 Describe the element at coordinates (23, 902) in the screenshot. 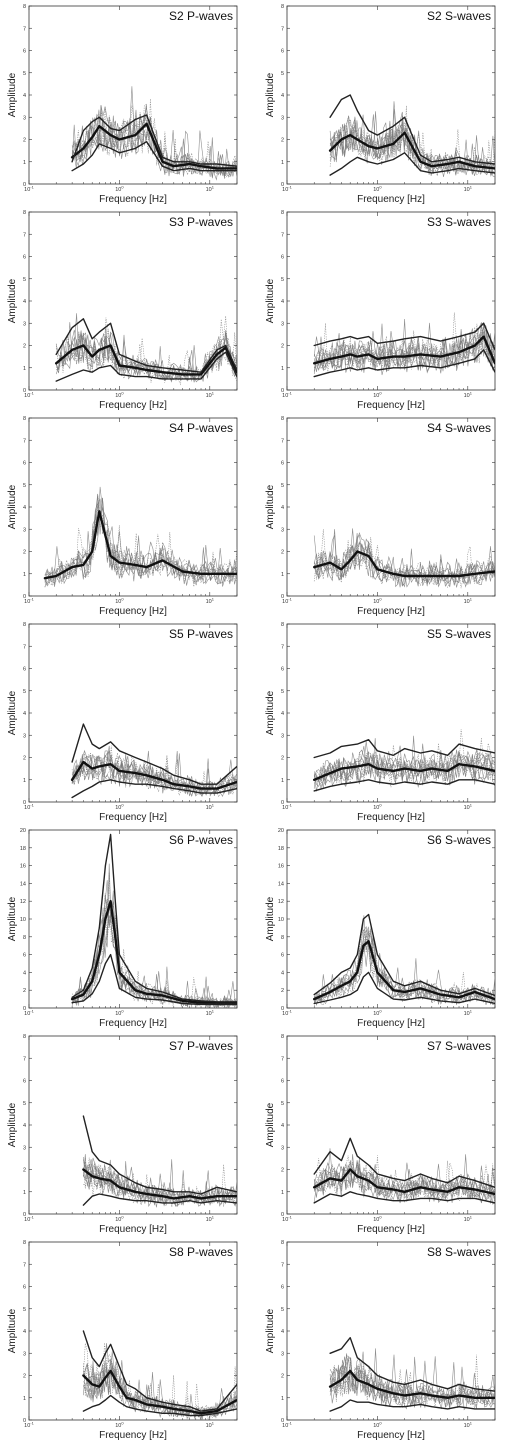

I see `y-tick-label: 12` at that location.